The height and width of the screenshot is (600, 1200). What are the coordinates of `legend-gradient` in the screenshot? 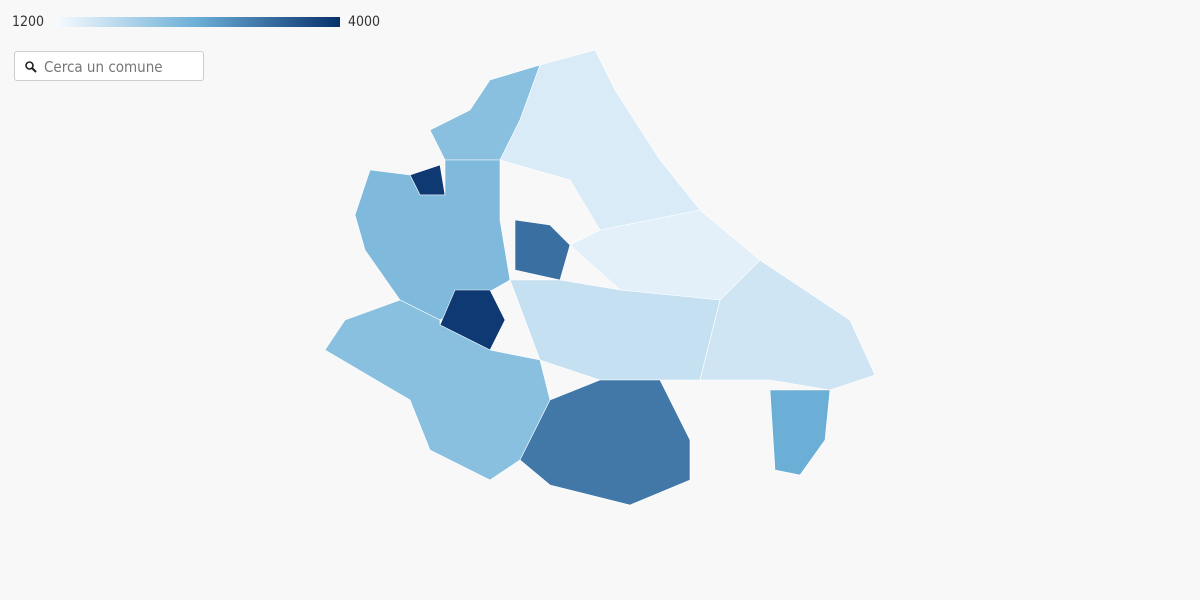 It's located at (197, 22).